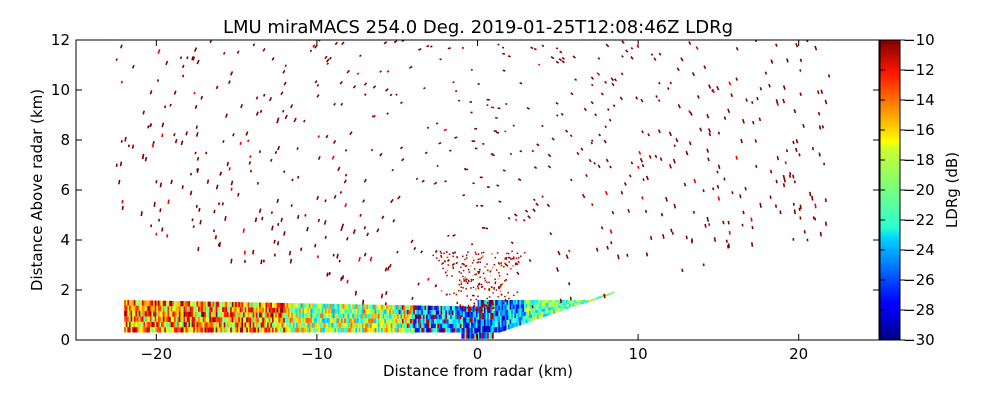  I want to click on colorbar-ticks: −10−12−14−16−18−20−22−24−26−28−30, so click(907, 190).